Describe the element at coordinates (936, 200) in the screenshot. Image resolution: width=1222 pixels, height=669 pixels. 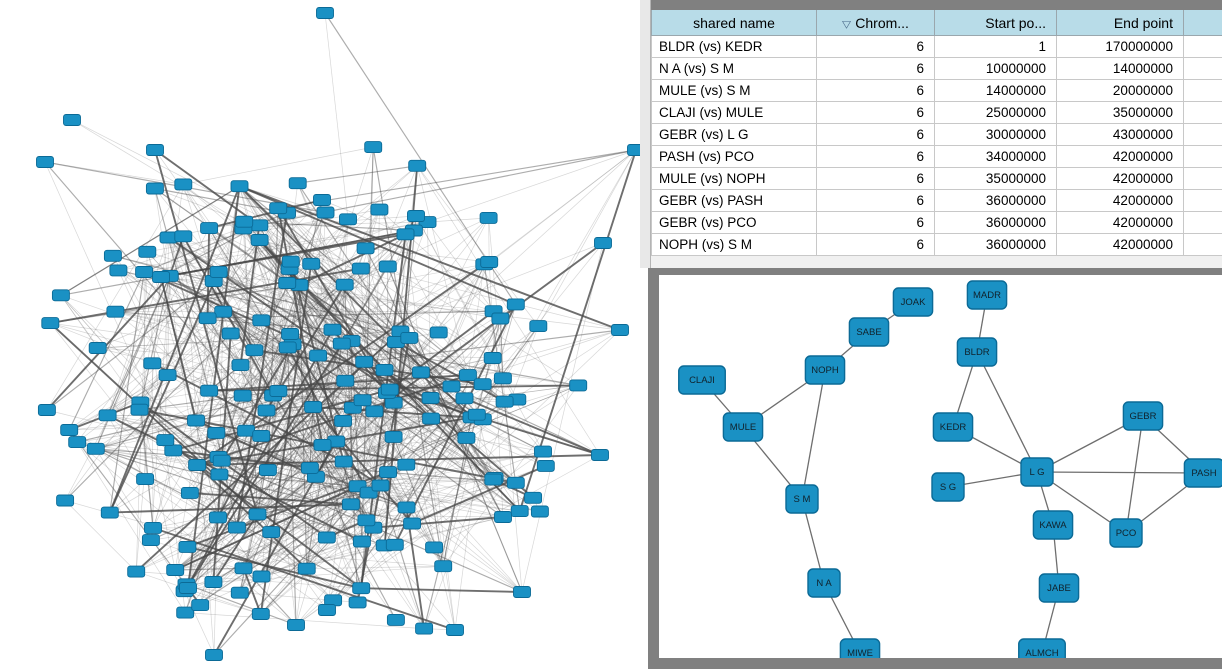
I see `table-row: GEBR (vs) PASH636000000420000008.9` at that location.